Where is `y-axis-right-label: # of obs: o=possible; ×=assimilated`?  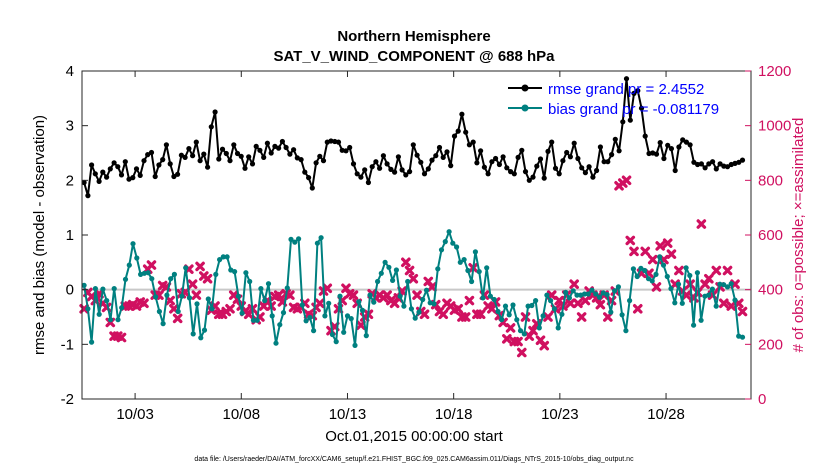
y-axis-right-label: # of obs: o=possible; ×=assimilated is located at coordinates (798, 235).